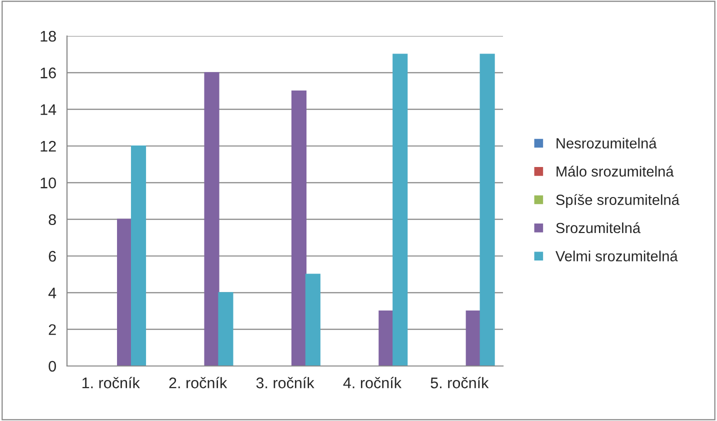 The image size is (717, 421). I want to click on legend-label: Velmi srozumitelná, so click(617, 256).